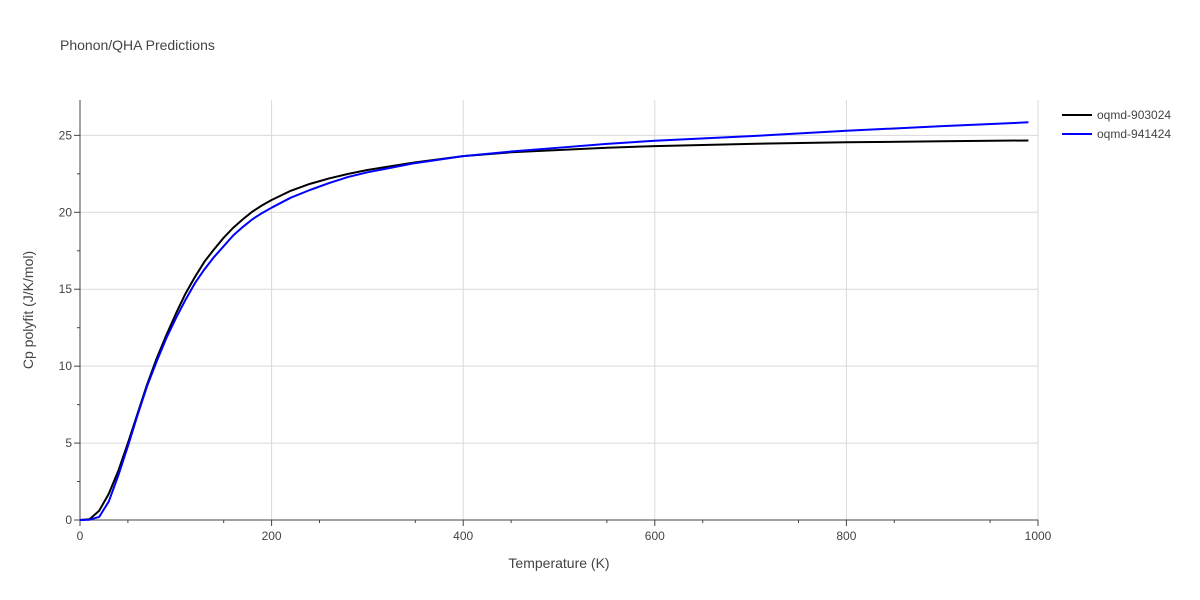 The image size is (1200, 600). Describe the element at coordinates (66, 289) in the screenshot. I see `y-tick-label: 15` at that location.